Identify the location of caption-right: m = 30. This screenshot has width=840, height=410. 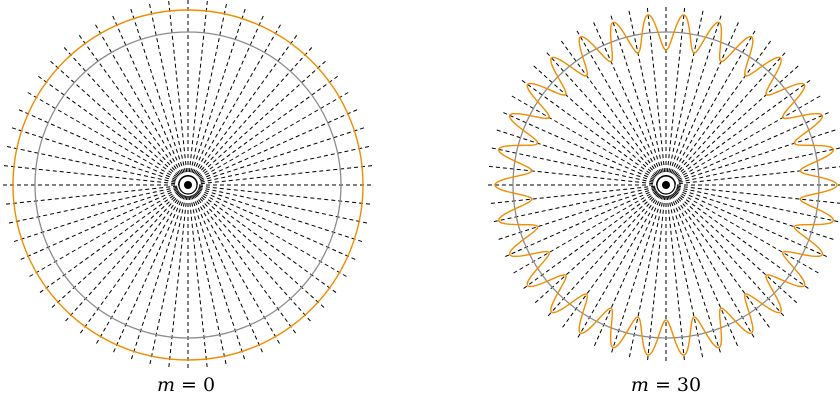
(666, 385).